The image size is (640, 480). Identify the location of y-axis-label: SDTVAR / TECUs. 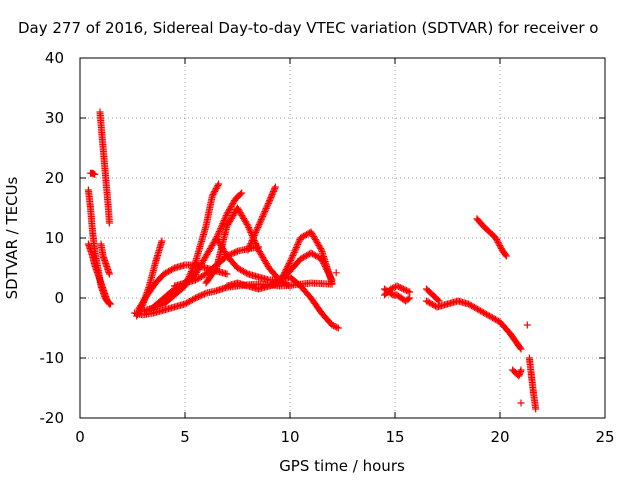
(12, 237).